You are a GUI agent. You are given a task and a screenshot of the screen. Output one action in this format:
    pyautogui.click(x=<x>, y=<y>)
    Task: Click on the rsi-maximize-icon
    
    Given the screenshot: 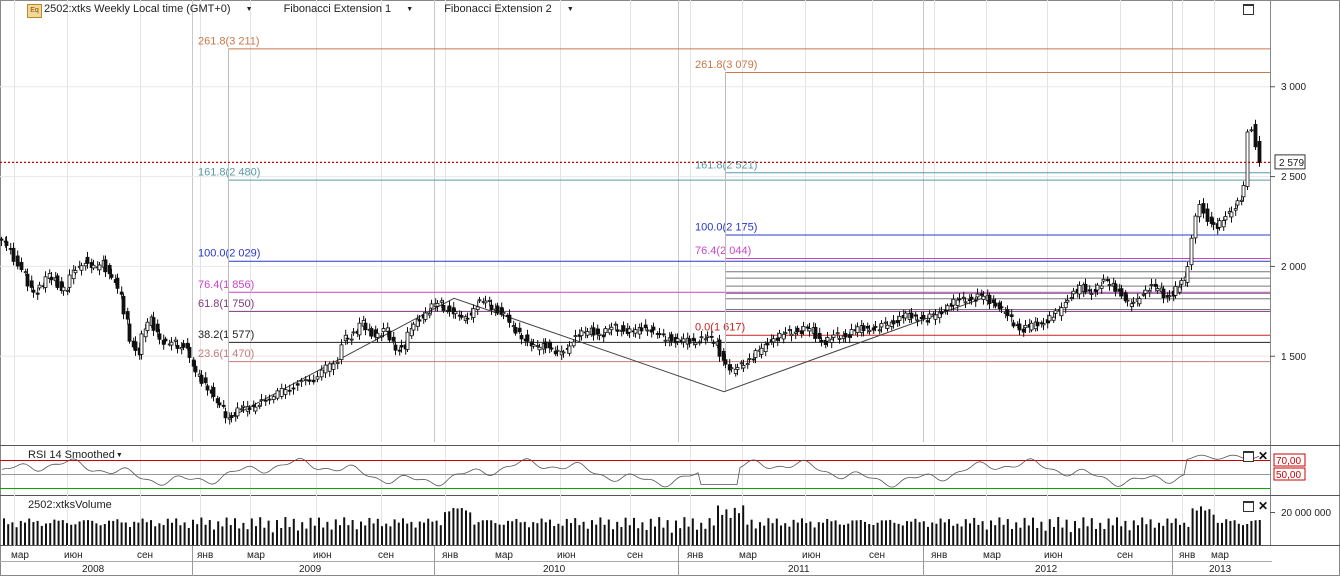 What is the action you would take?
    pyautogui.click(x=1248, y=456)
    